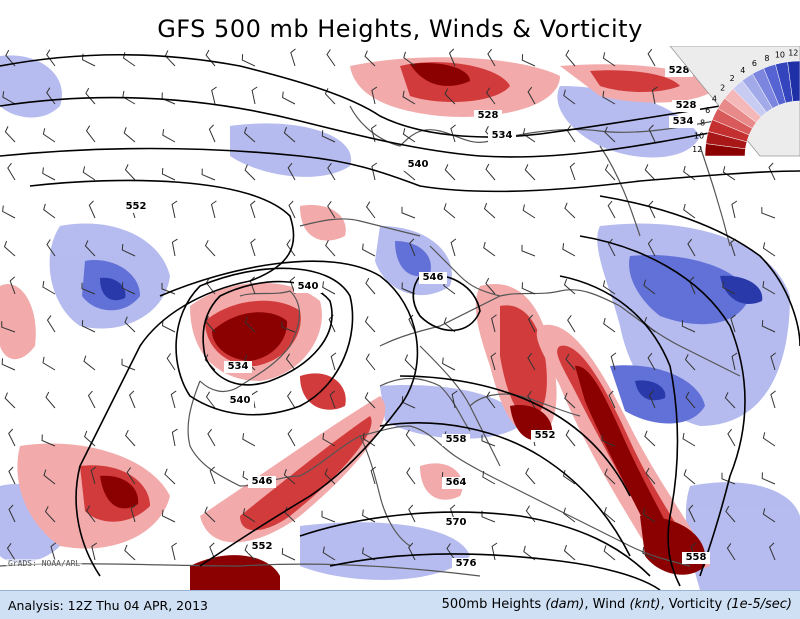 This screenshot has width=800, height=619. Describe the element at coordinates (686, 105) in the screenshot. I see `contour-label-528-c: 528` at that location.